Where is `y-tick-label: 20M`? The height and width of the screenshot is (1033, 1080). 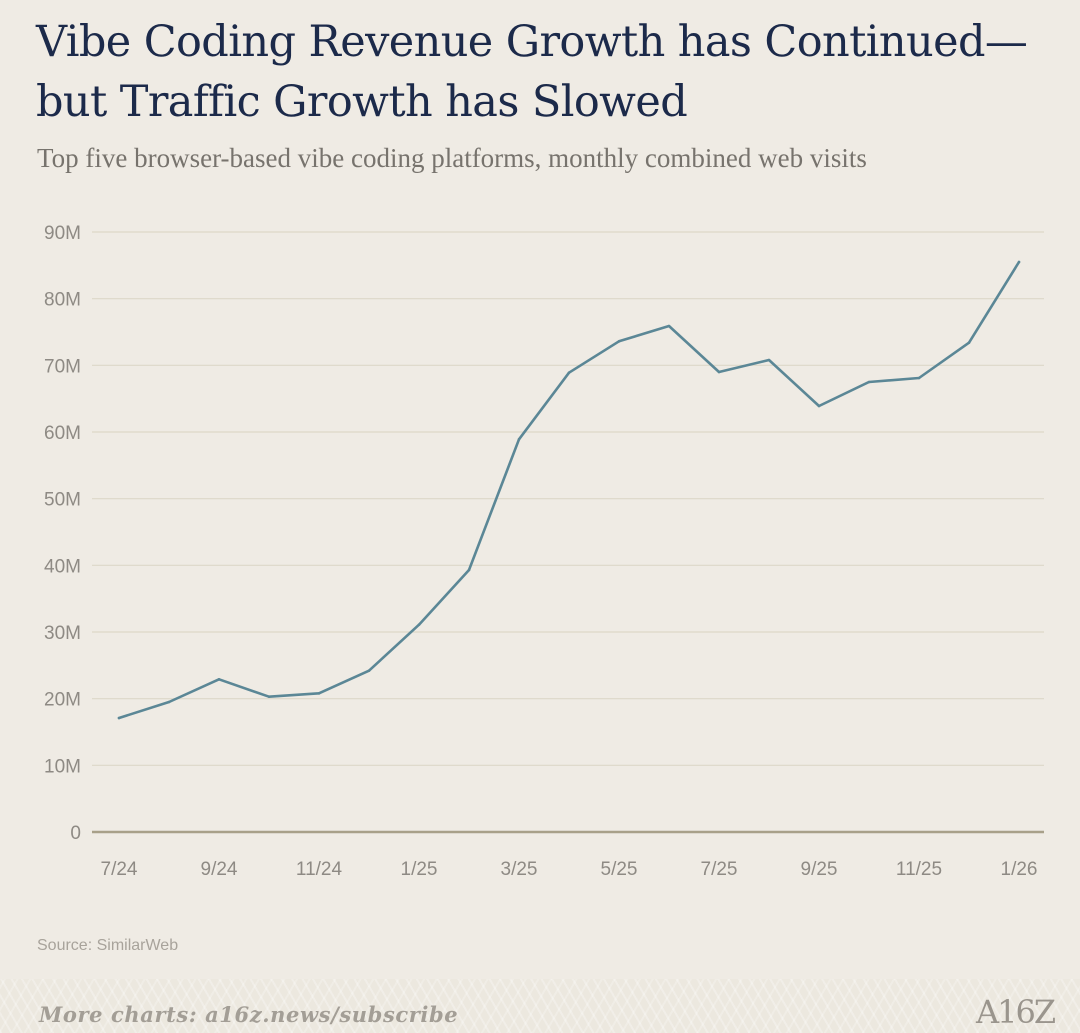
y-tick-label: 20M is located at coordinates (62, 700).